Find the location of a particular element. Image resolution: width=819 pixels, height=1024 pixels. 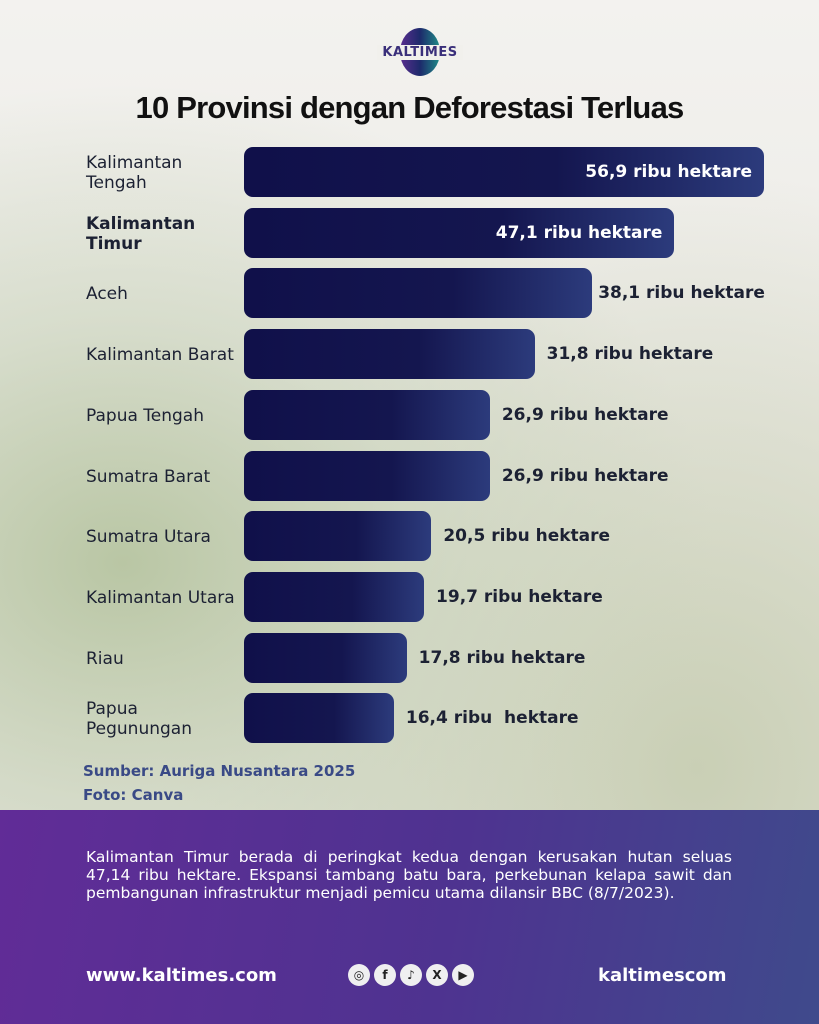

instagram-icon: ◎ is located at coordinates (359, 975).